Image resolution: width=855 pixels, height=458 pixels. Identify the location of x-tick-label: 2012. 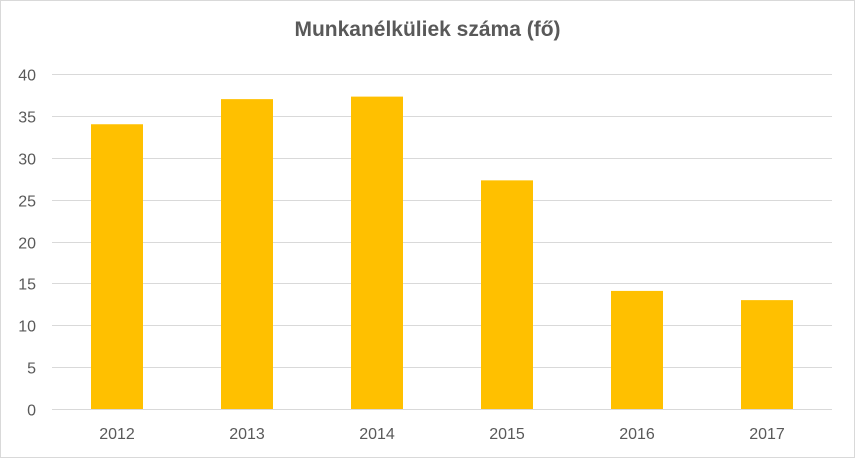
(117, 434).